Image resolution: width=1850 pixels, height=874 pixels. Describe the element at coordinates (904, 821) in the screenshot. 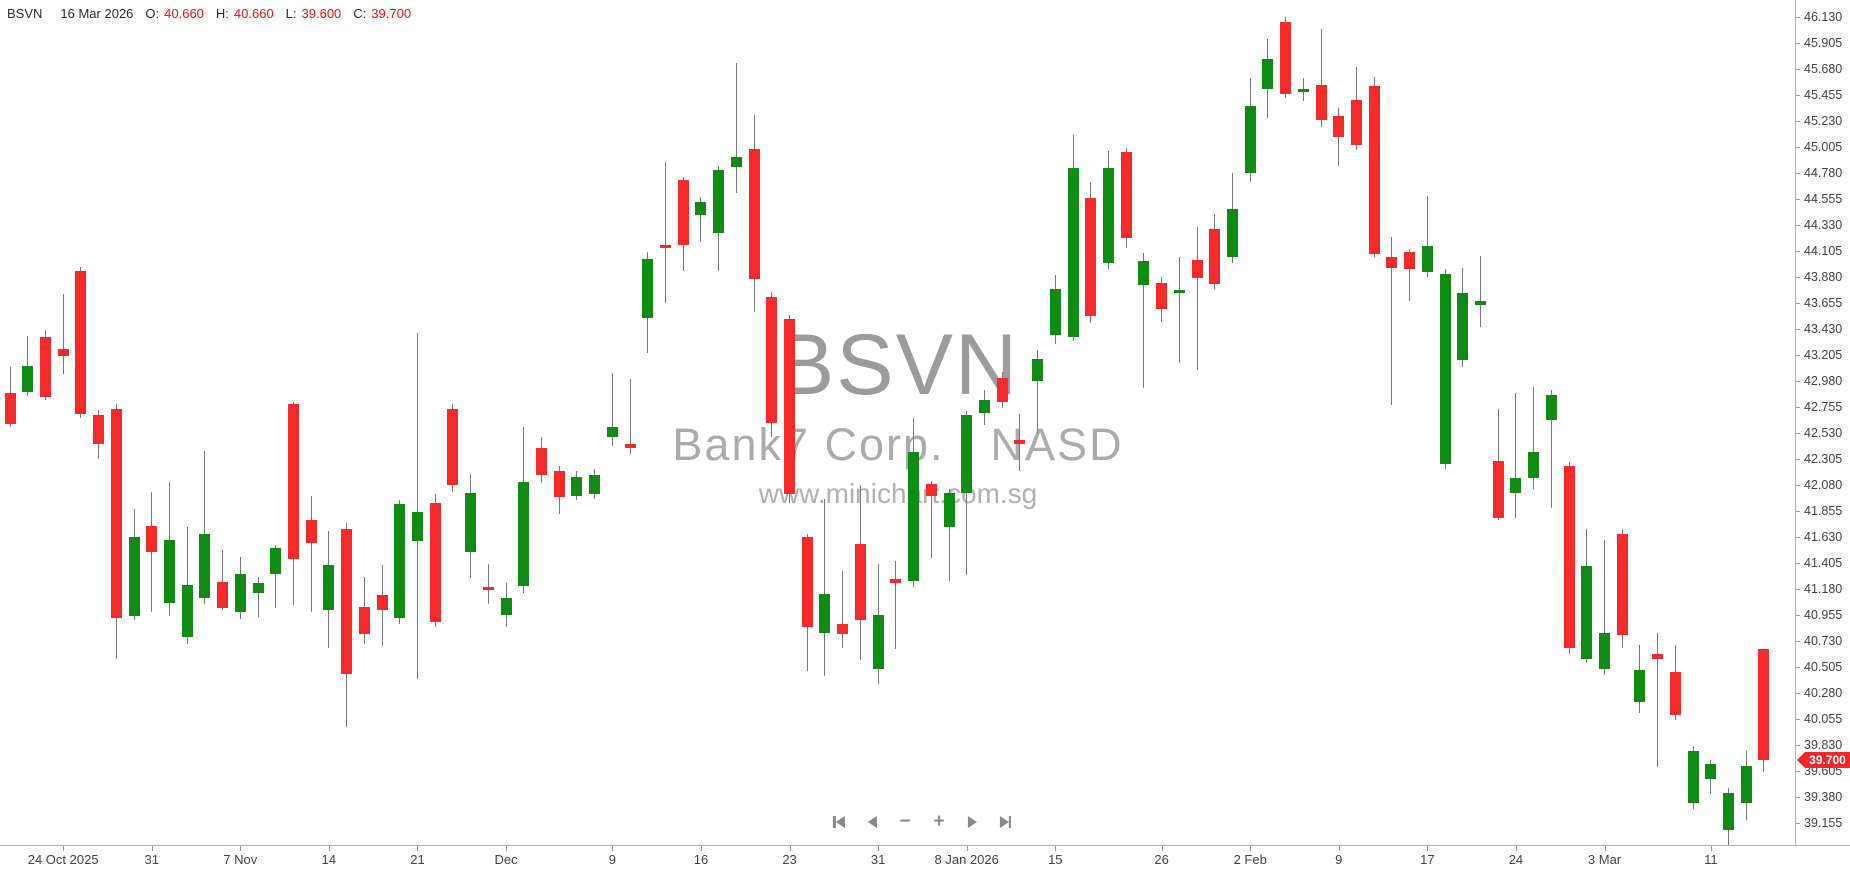

I see `zoom-out-button: −` at that location.